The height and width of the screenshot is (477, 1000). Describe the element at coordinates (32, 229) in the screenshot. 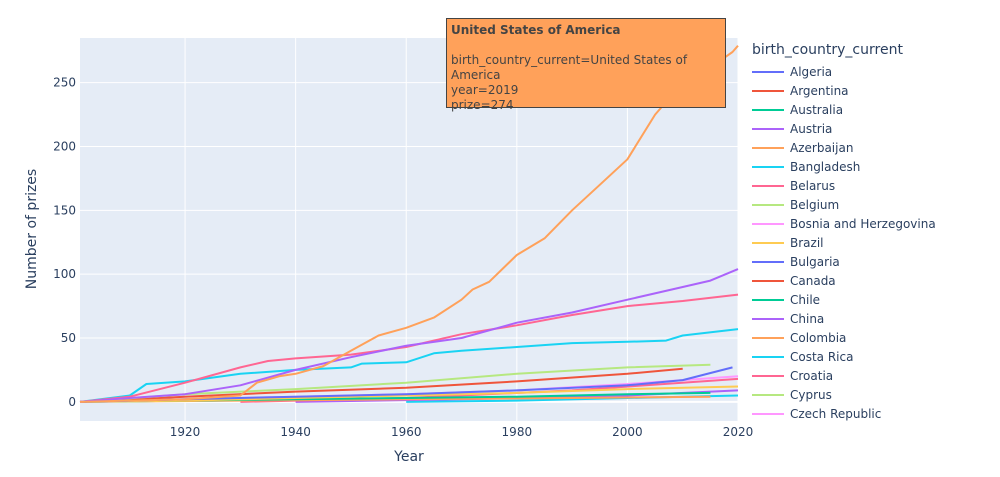

I see `y-axis-title: Number of prizes` at that location.